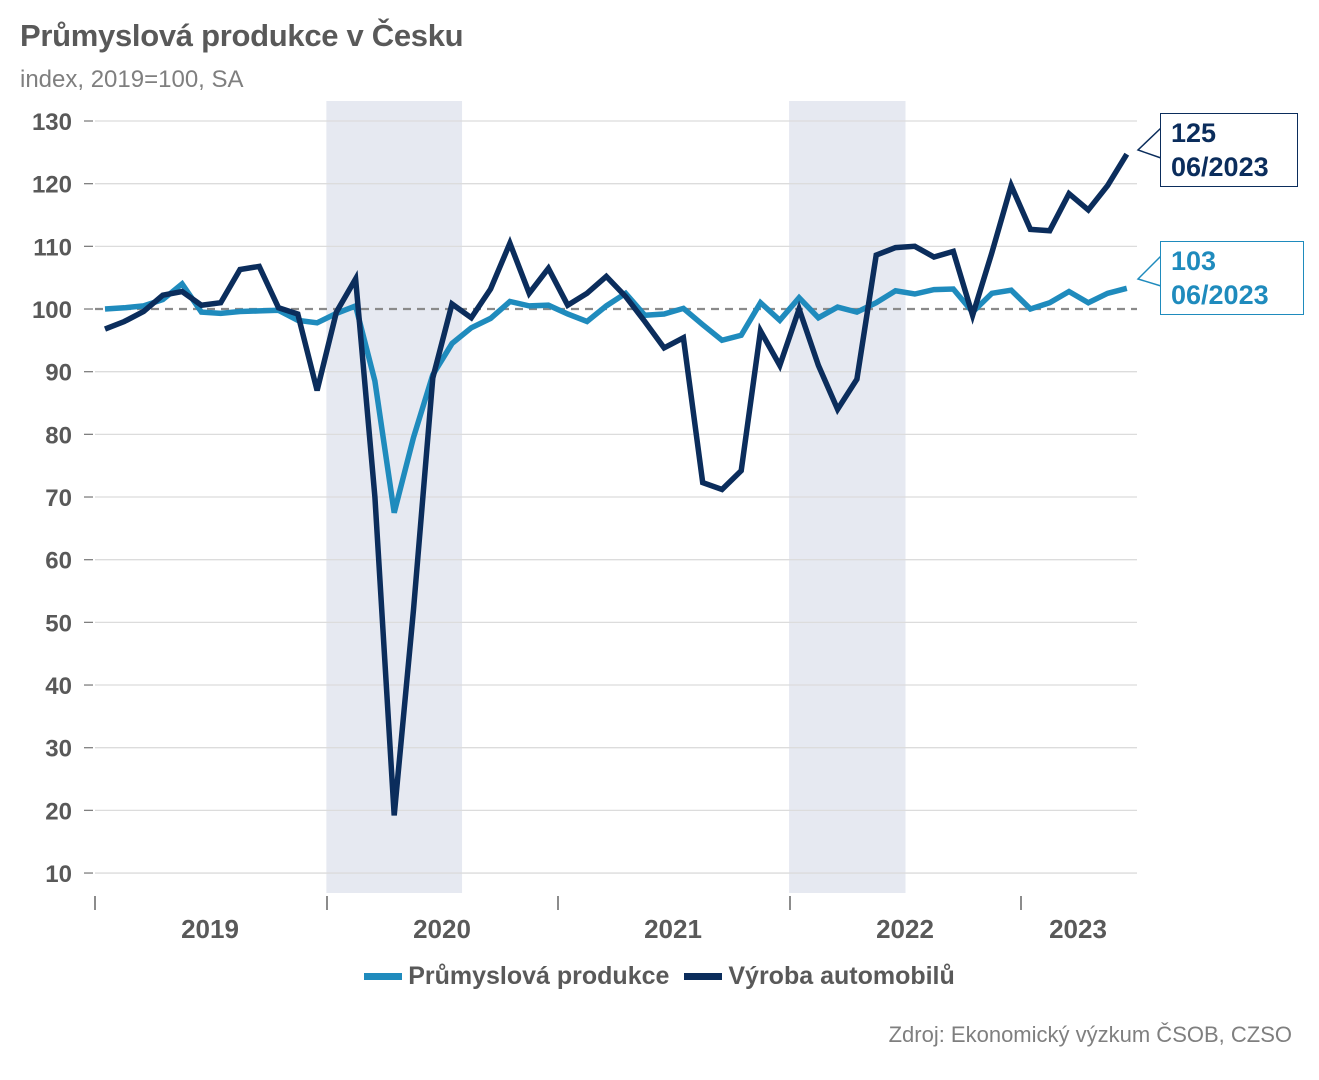 The height and width of the screenshot is (1080, 1319). What do you see at coordinates (516, 976) in the screenshot?
I see `legend-item-industry: Průmyslová produkce` at bounding box center [516, 976].